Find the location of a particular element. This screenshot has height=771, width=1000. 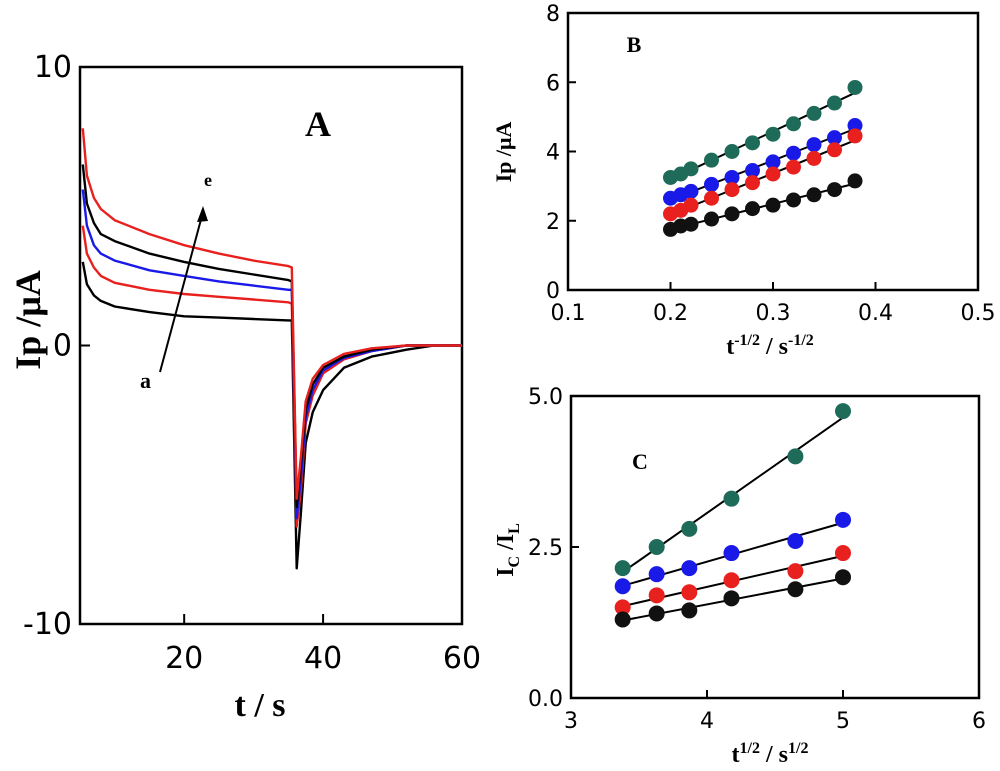

x-tick-label: 20 is located at coordinates (184, 658).